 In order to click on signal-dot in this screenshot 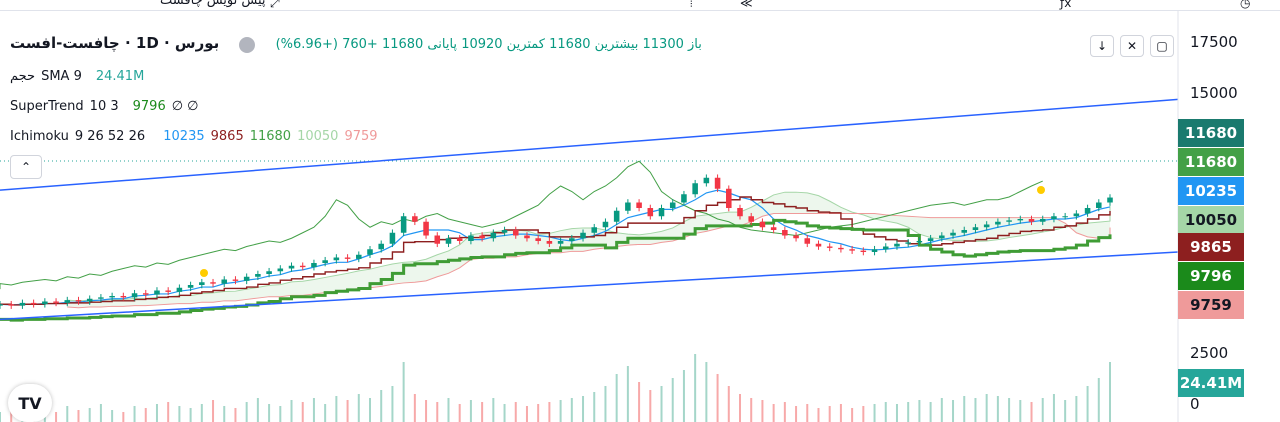, I will do `click(1041, 190)`.